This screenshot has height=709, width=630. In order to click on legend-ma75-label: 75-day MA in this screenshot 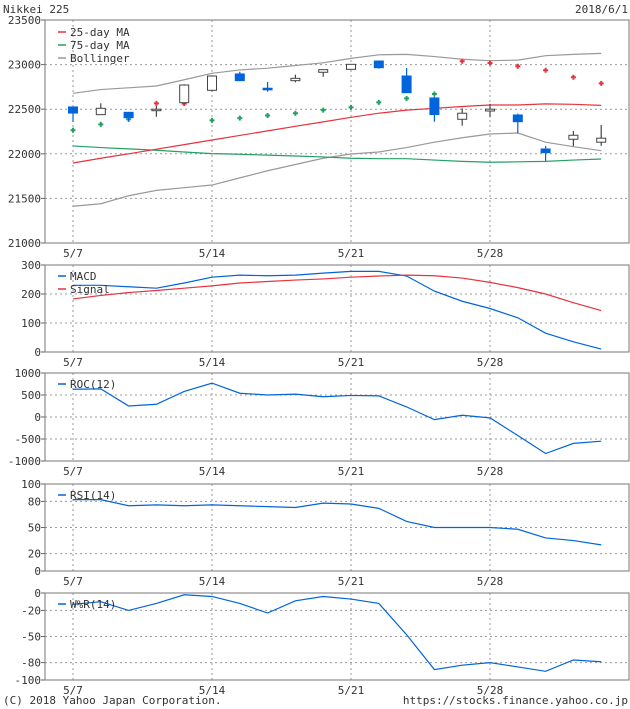, I will do `click(100, 45)`.